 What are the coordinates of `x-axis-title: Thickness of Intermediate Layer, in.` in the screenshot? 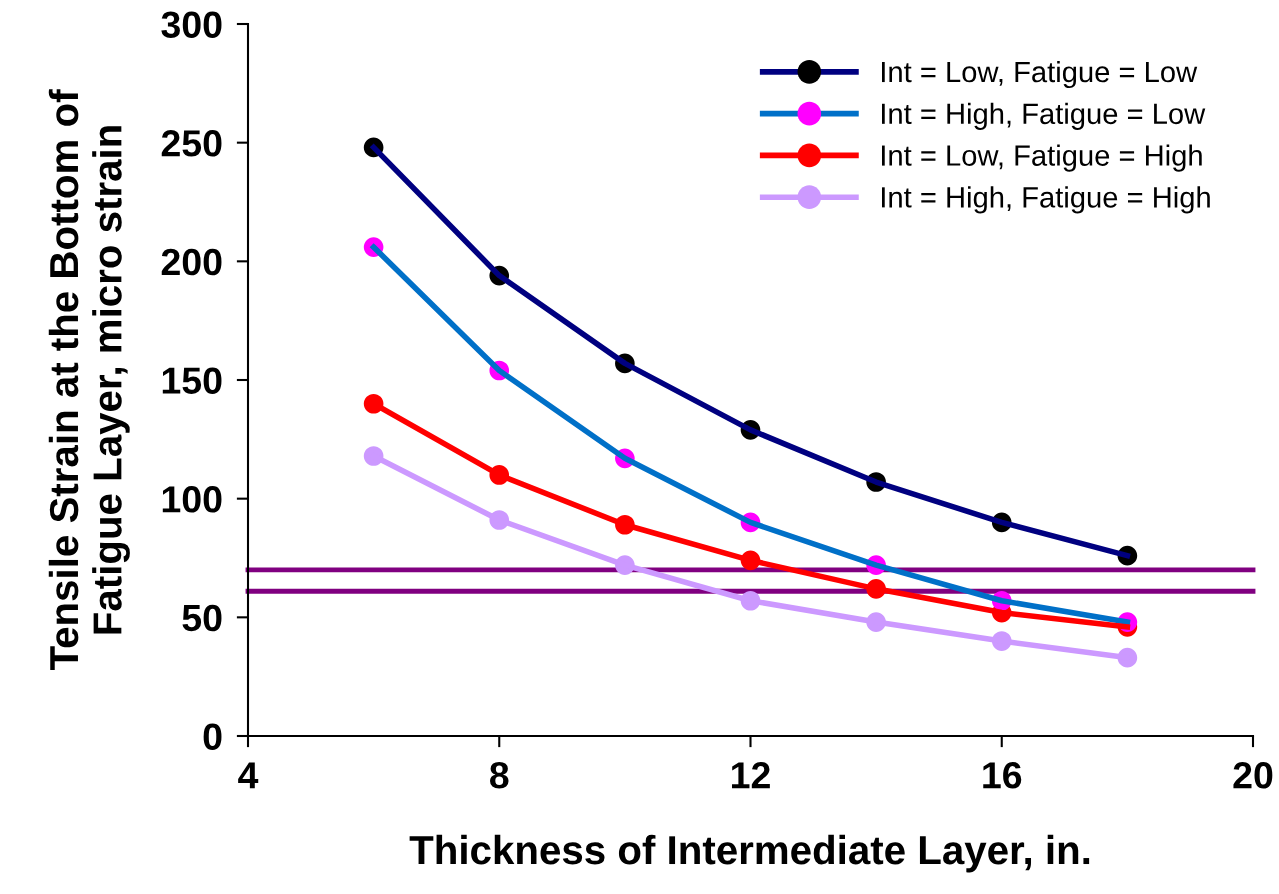 It's located at (749, 853).